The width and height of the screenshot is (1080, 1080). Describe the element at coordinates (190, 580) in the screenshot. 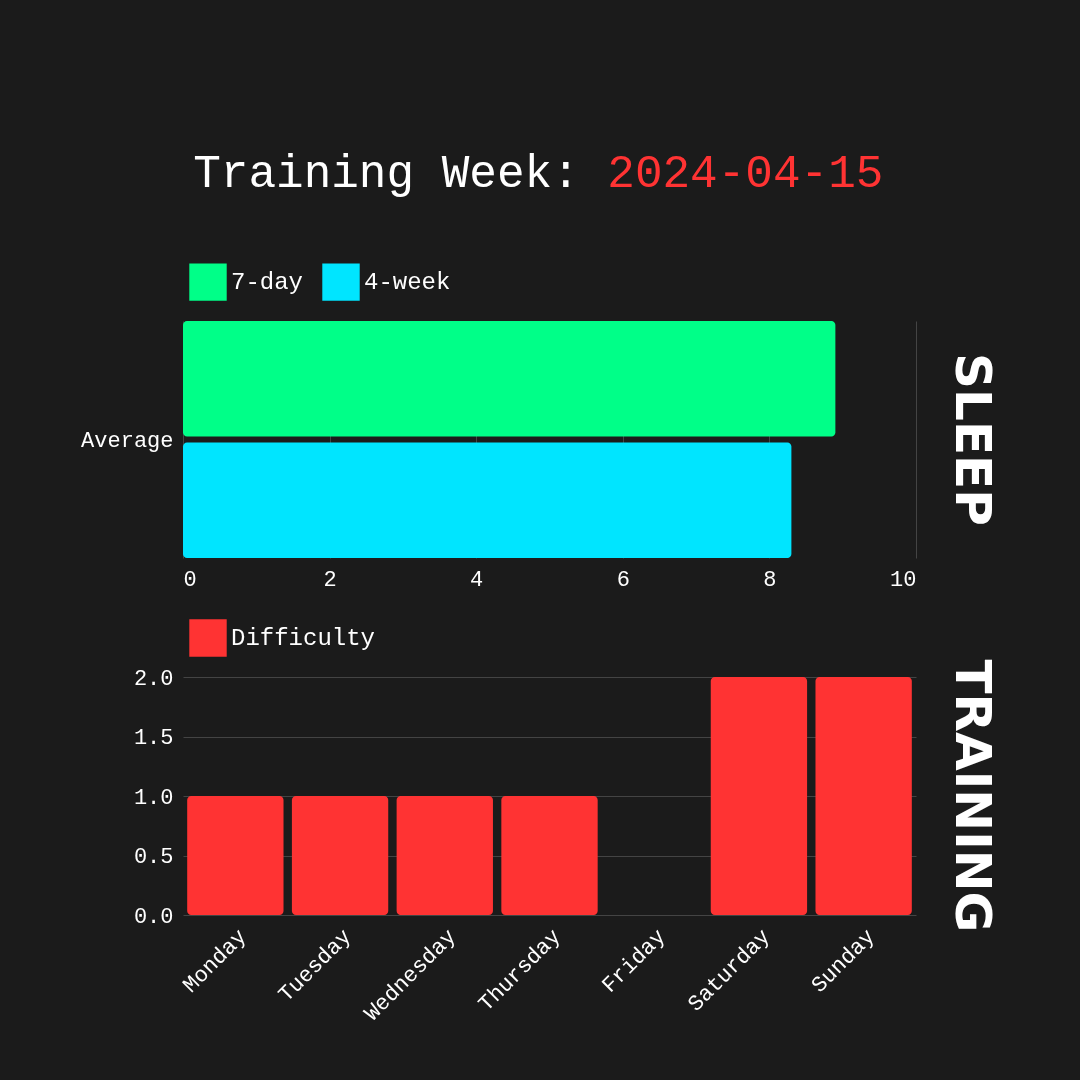

I see `x-tick-label: 0` at that location.